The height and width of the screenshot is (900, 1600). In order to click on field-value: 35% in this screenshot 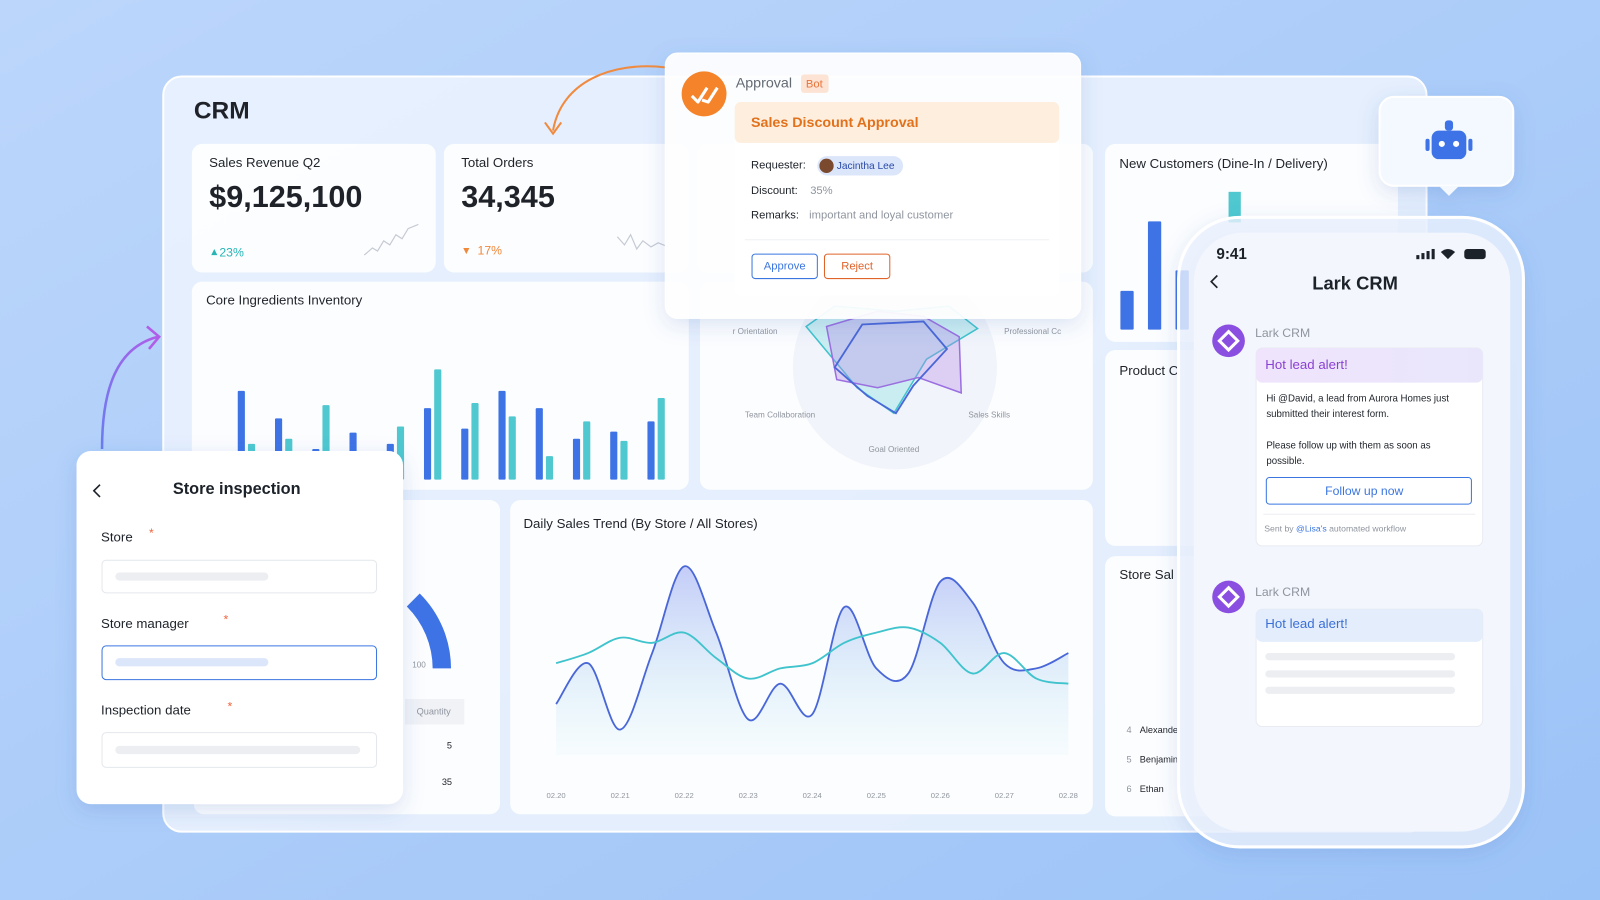, I will do `click(821, 191)`.